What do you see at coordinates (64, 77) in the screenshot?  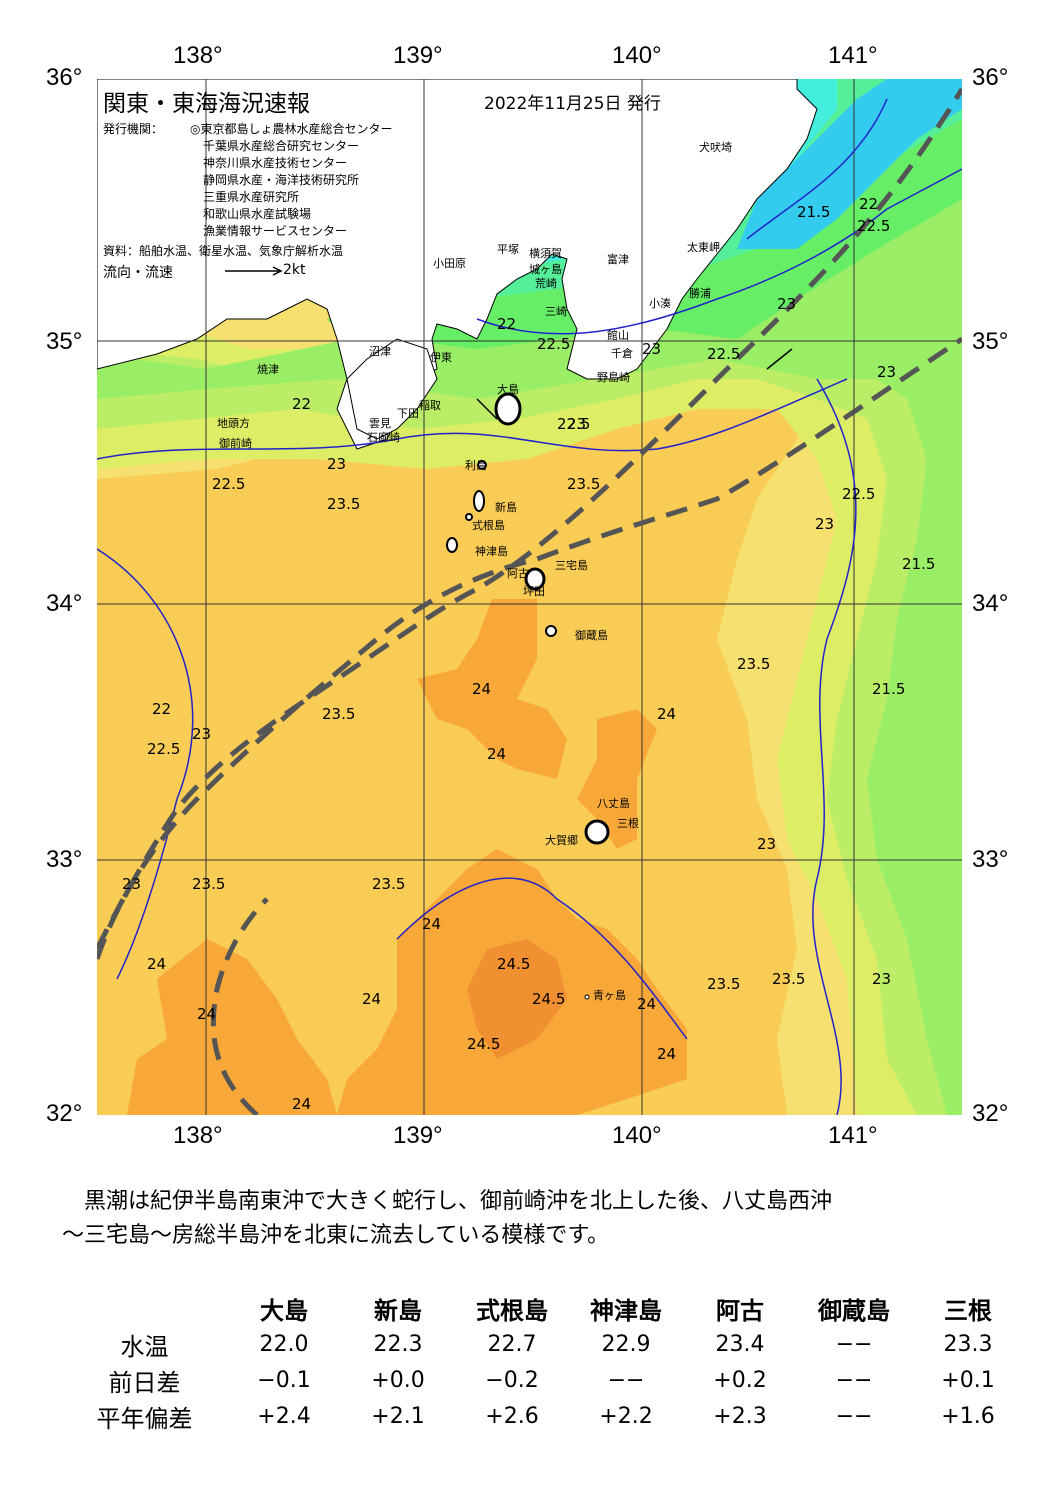 I see `lat-label-left-36: 36°` at bounding box center [64, 77].